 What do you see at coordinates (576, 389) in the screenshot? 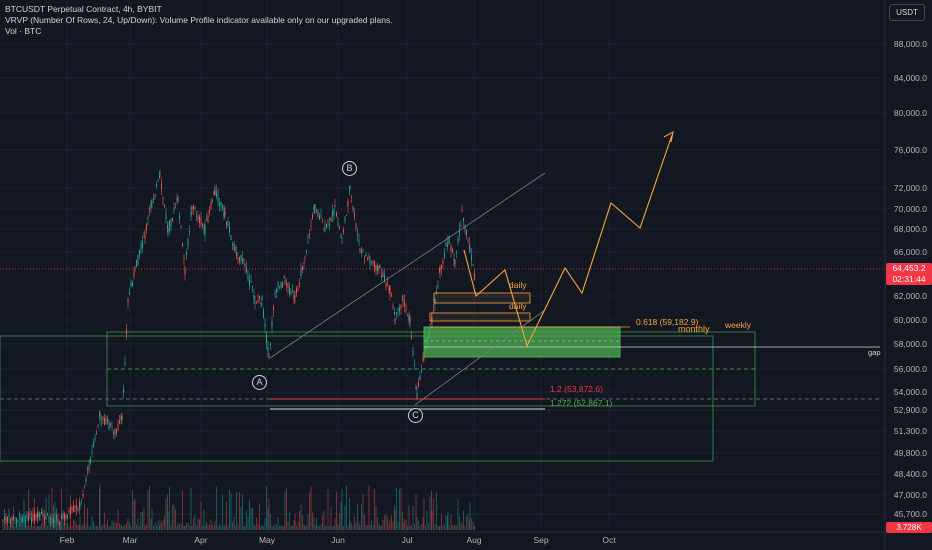
I see `fib-12-label: 1.2 (53,872.6)` at bounding box center [576, 389].